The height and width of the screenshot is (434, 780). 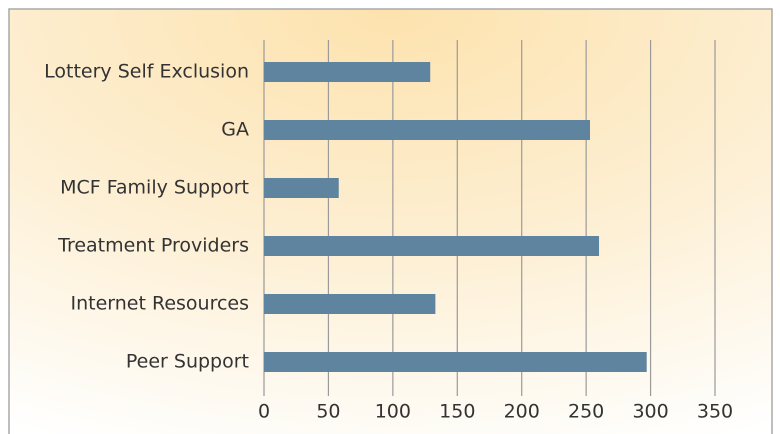 I want to click on x-tick-label: 300, so click(x=650, y=412).